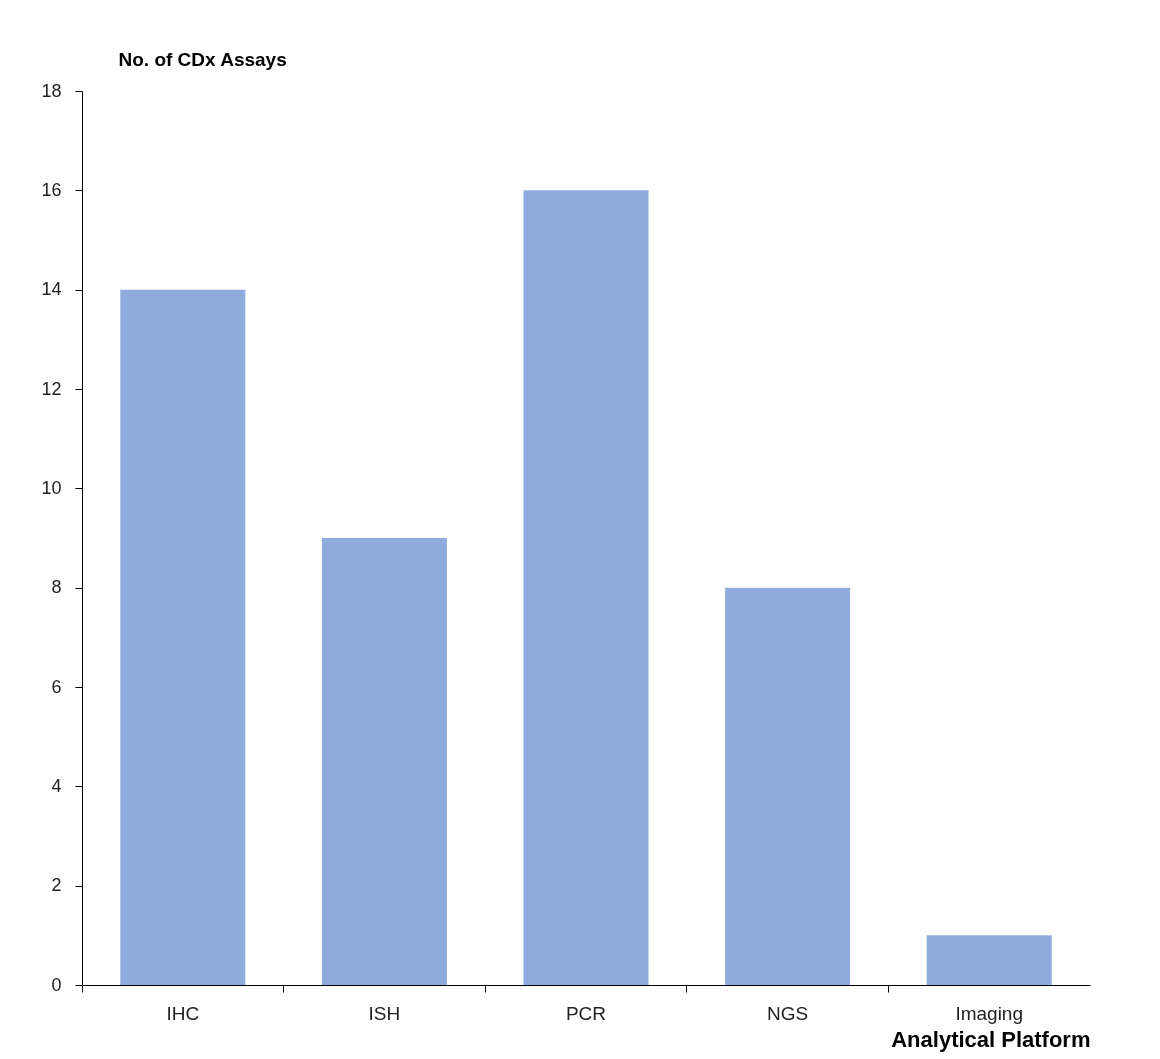 Image resolution: width=1160 pixels, height=1059 pixels. Describe the element at coordinates (51, 189) in the screenshot. I see `y-tick-label: 16` at that location.